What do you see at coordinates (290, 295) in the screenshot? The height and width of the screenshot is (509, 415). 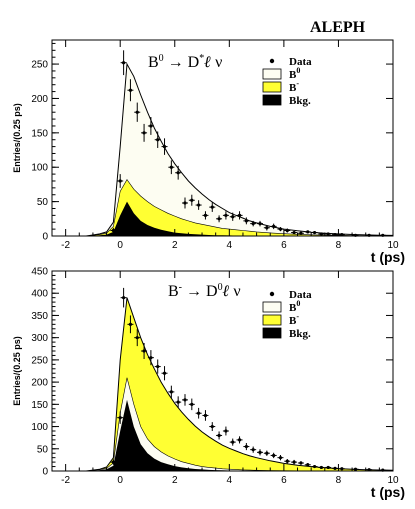 I see `legend-entry-bottom-0: Data` at bounding box center [290, 295].